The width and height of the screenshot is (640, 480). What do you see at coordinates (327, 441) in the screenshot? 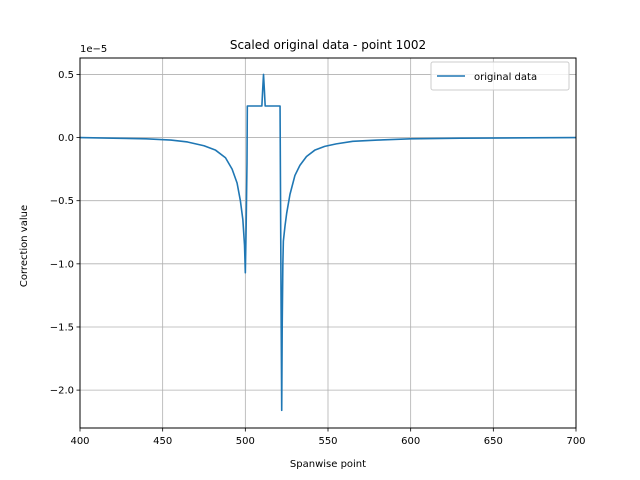
I see `x-tick-label: 550` at bounding box center [327, 441].